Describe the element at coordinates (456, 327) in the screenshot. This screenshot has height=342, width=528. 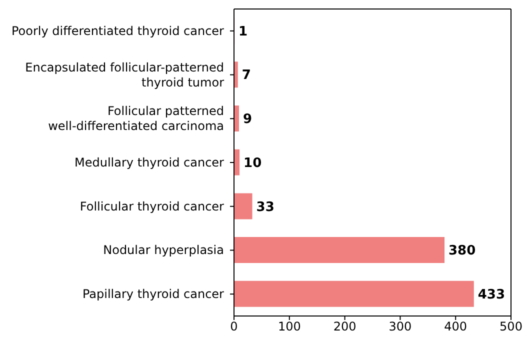
I see `x-tick-label: 400` at that location.